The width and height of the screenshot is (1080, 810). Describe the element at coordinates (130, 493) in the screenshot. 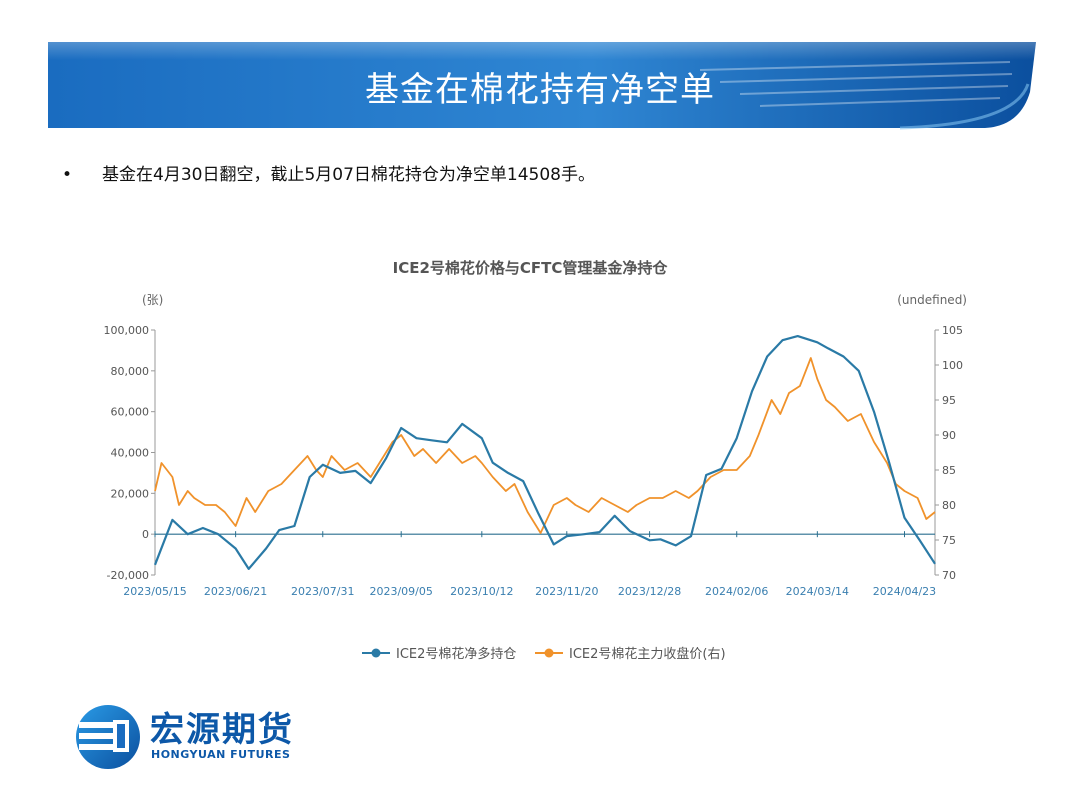

I see `y-tick-label-left: 20,000` at that location.